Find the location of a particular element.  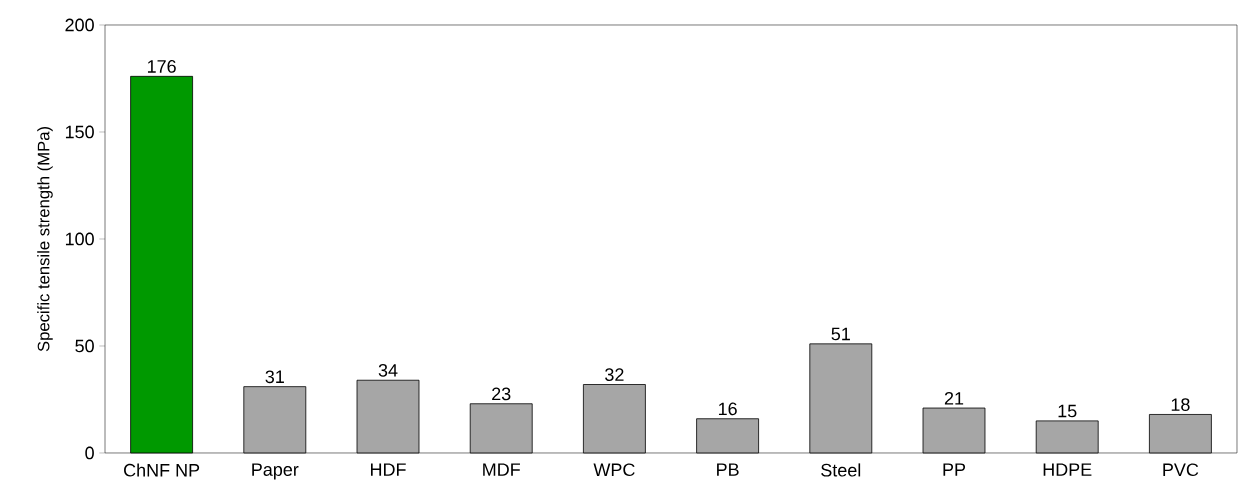

y-tick-label: 100 is located at coordinates (79, 239).